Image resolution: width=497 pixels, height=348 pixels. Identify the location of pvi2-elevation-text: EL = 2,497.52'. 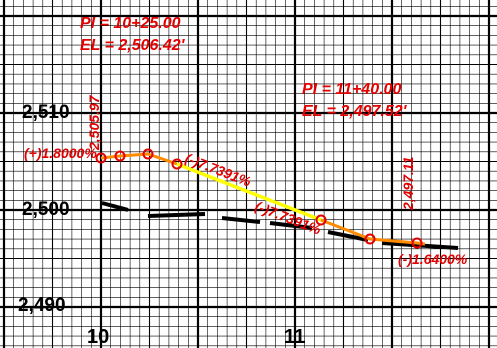
(355, 111).